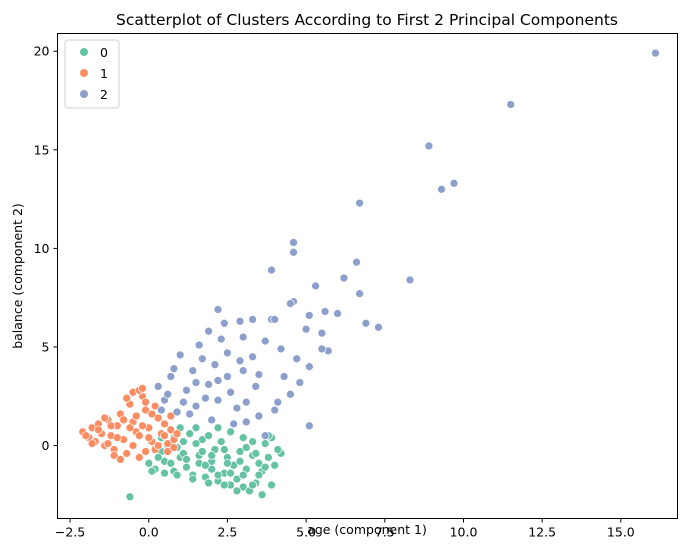  I want to click on x-tick-label: −2.5, so click(70, 532).